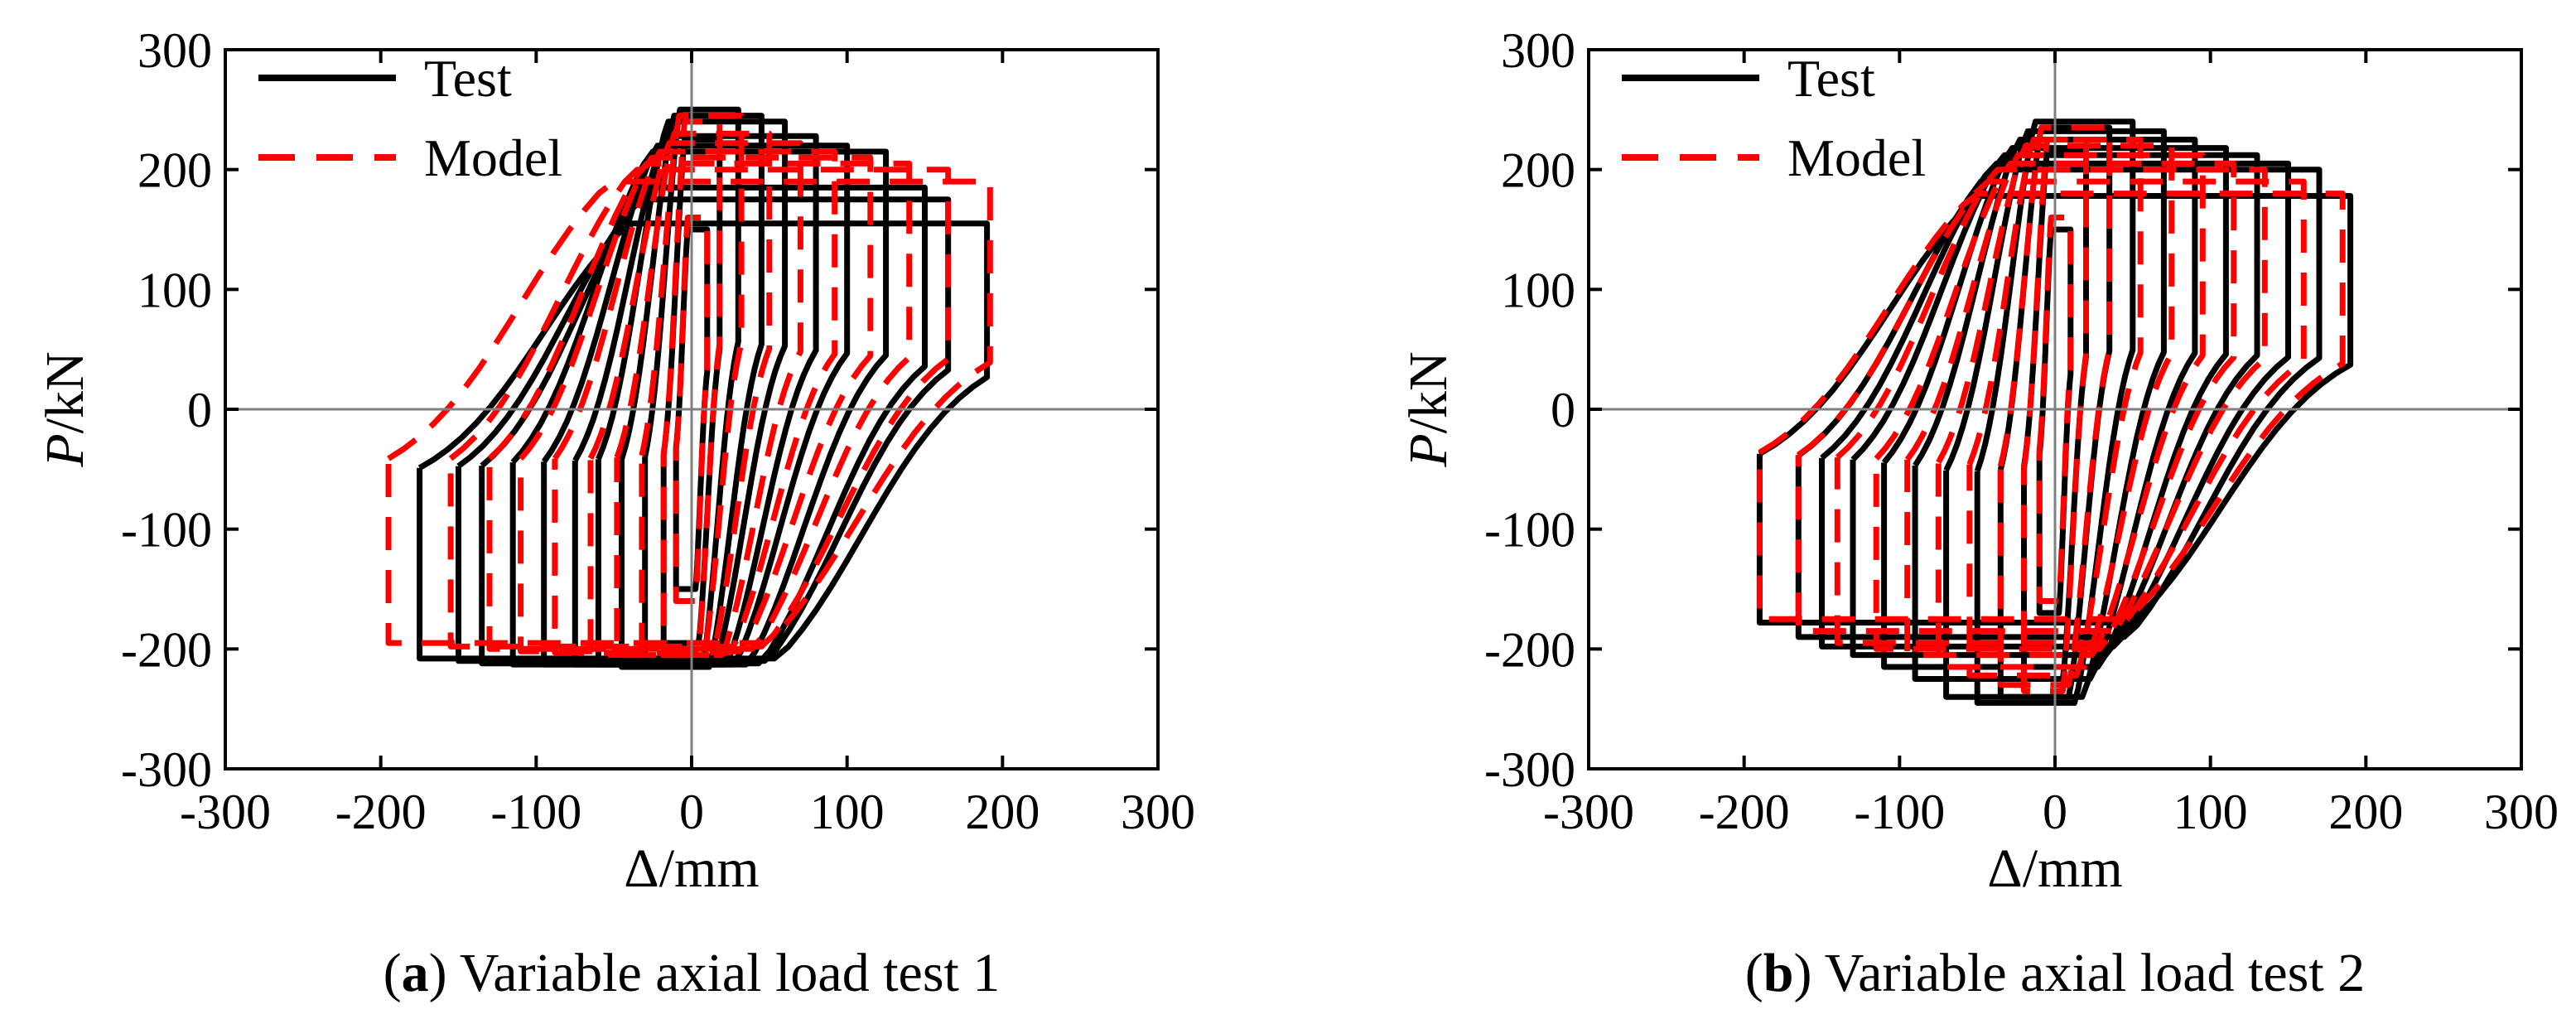 The width and height of the screenshot is (2576, 1024). What do you see at coordinates (2095, 973) in the screenshot?
I see `caption-text-b: Variable axial load test 2` at bounding box center [2095, 973].